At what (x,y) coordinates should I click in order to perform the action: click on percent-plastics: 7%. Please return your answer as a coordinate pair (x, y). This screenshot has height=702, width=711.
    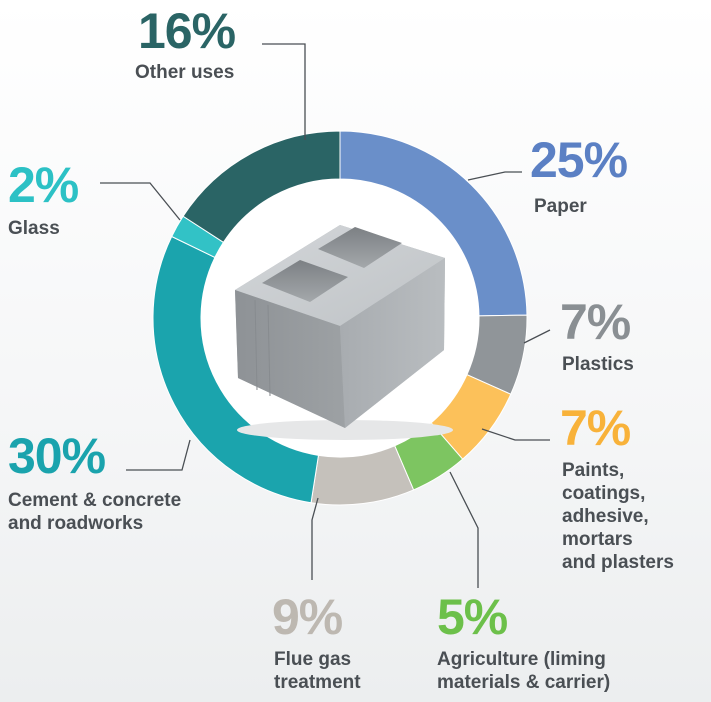
    Looking at the image, I should click on (595, 322).